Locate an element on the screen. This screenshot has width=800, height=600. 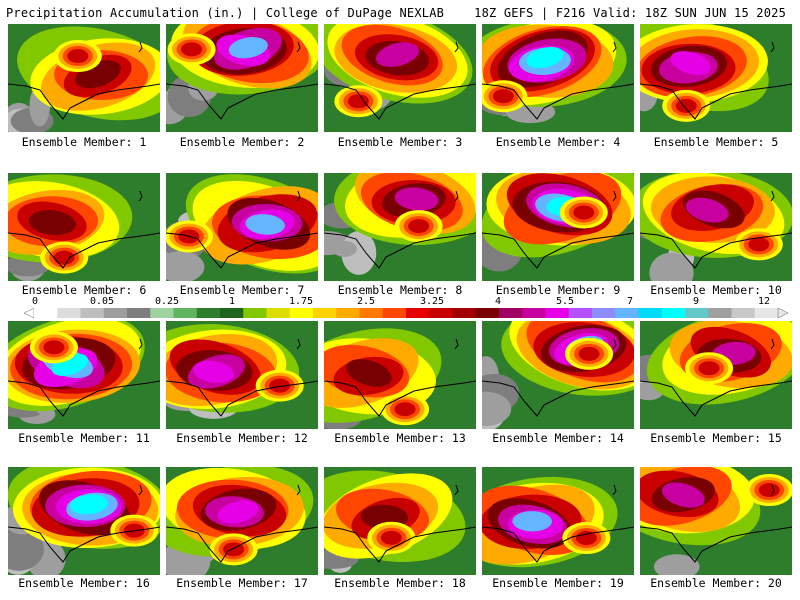
panel-label: Ensemble Member: 16 is located at coordinates (84, 583).